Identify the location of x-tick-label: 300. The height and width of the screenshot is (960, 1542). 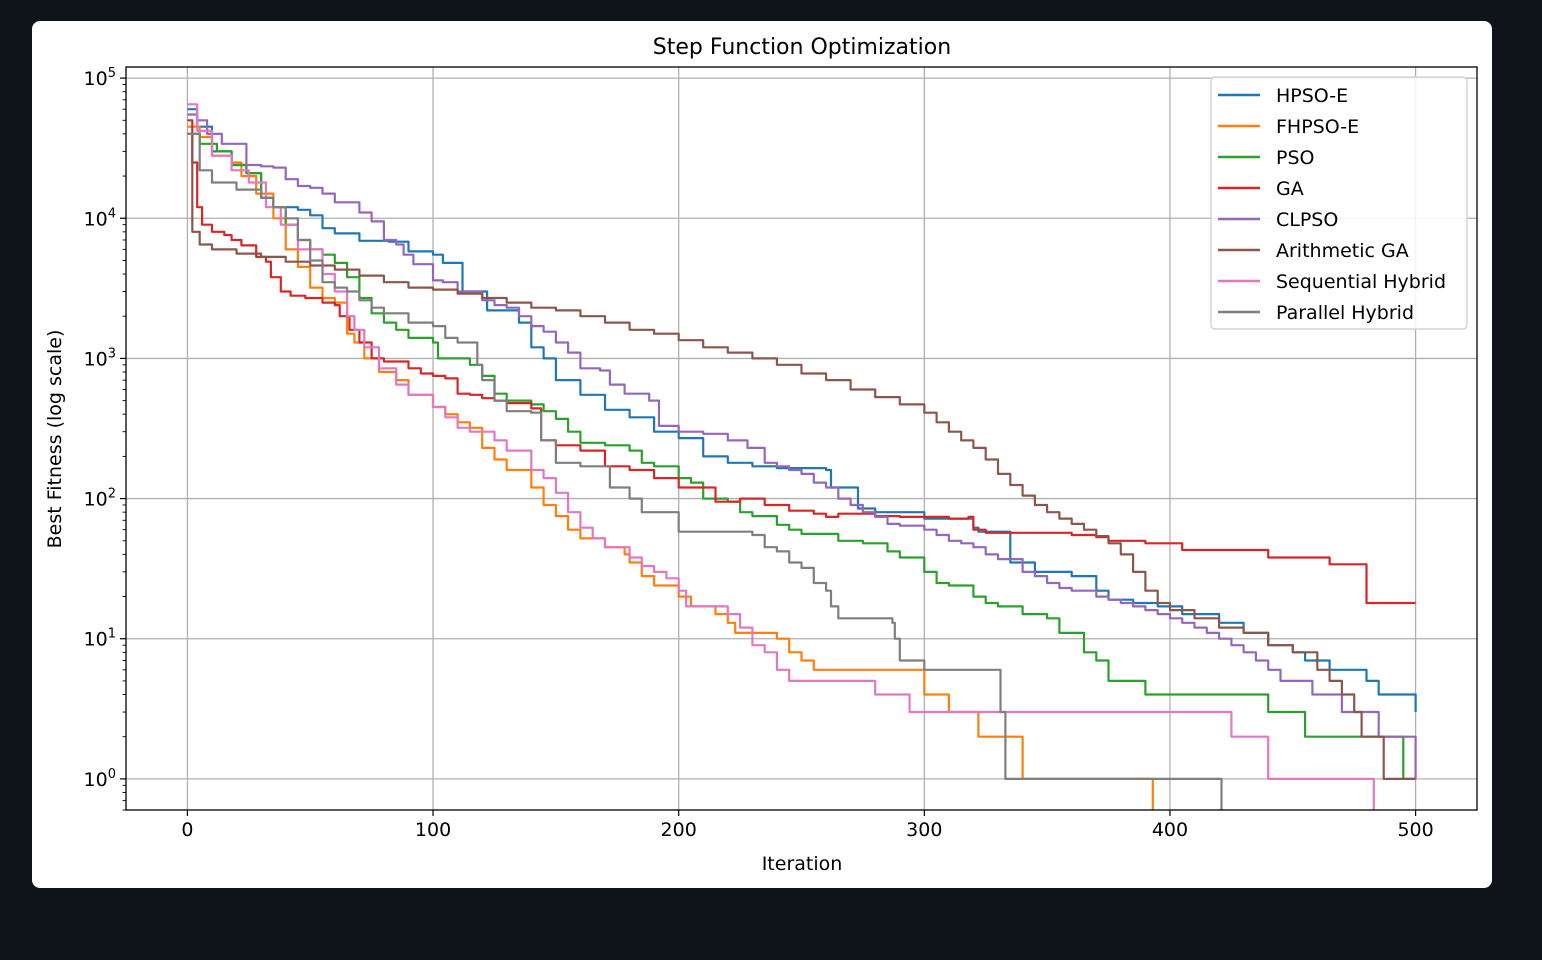
(924, 830).